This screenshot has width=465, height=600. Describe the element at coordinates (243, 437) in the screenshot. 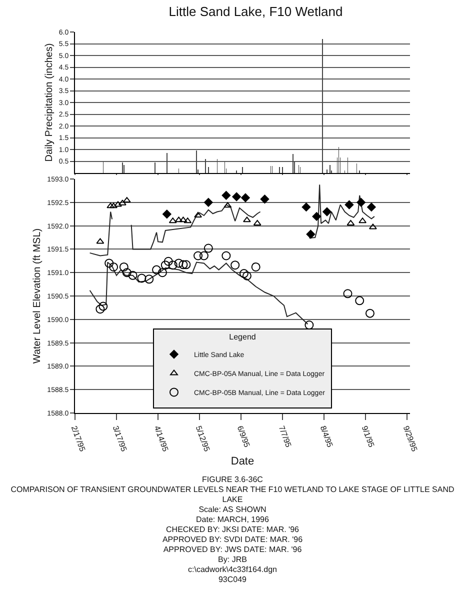

I see `x-tick-label: 6/9/95` at that location.